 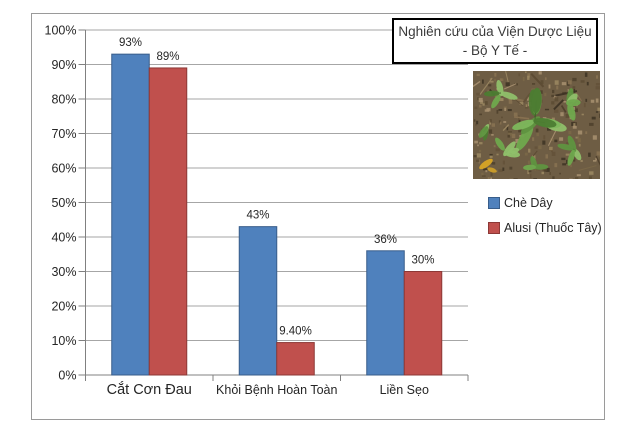 I want to click on bar-value-label: 9.40%, so click(x=295, y=332).